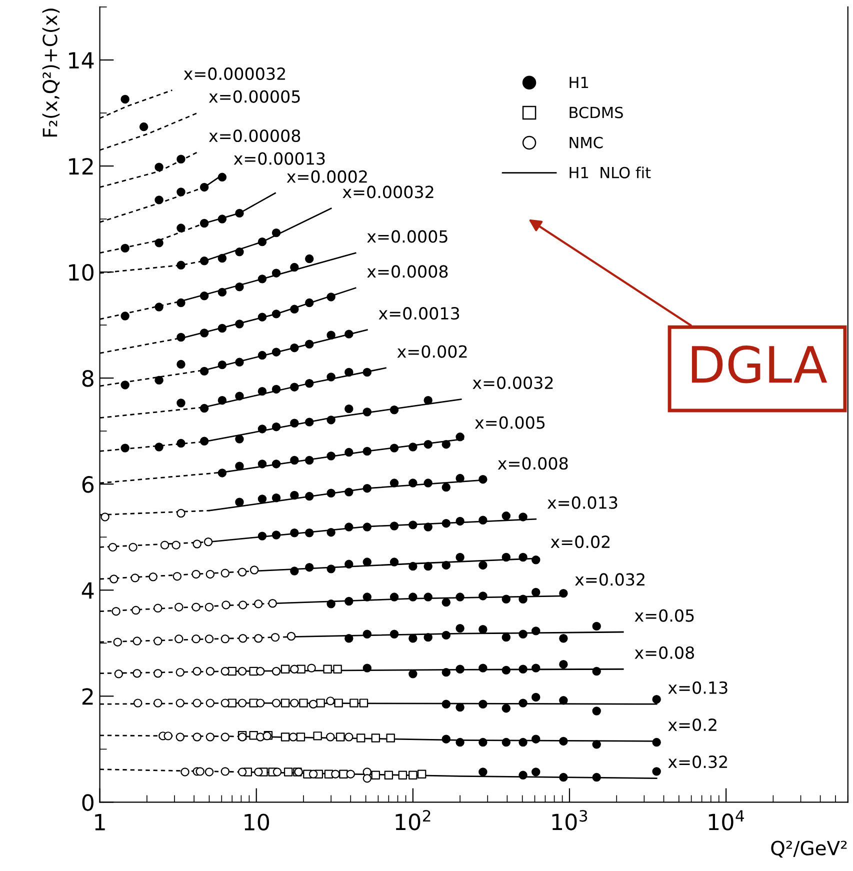  What do you see at coordinates (279, 158) in the screenshot?
I see `annotation: x=0.00013` at bounding box center [279, 158].